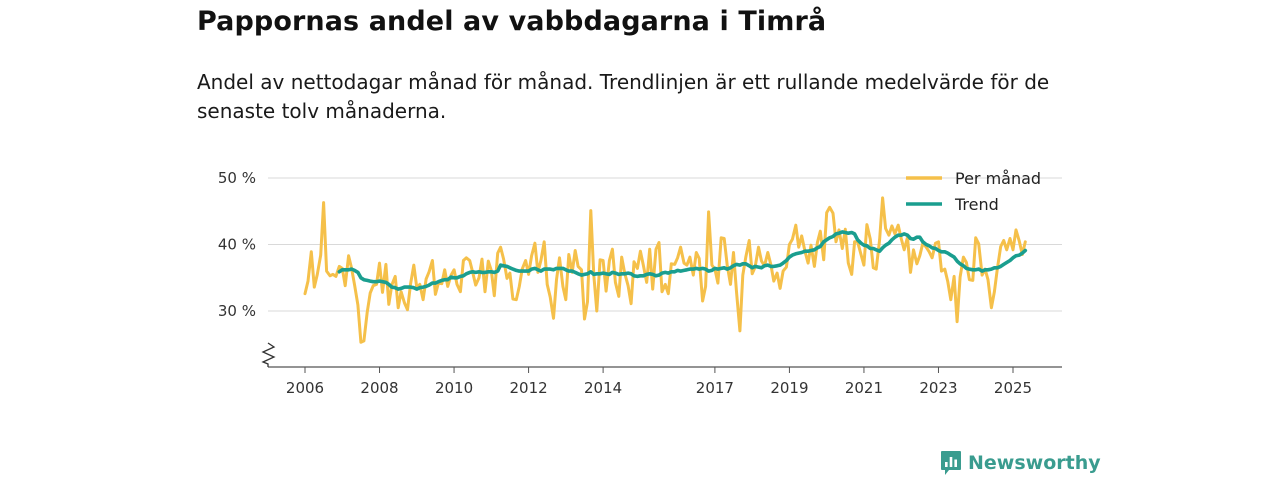 This screenshot has height=480, width=1280. Describe the element at coordinates (659, 382) in the screenshot. I see `x-axis-ticks: 2006 2008 2010 2012 2014 2017 2019 2021 2023 2025` at that location.